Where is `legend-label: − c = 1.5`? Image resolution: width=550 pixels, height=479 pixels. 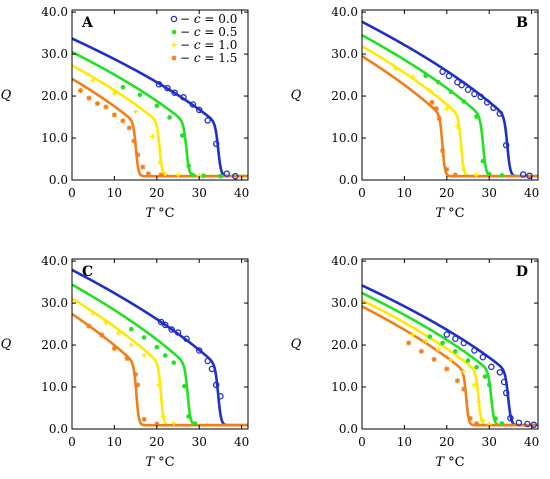 legend-label: − c = 1.5 is located at coordinates (208, 58).